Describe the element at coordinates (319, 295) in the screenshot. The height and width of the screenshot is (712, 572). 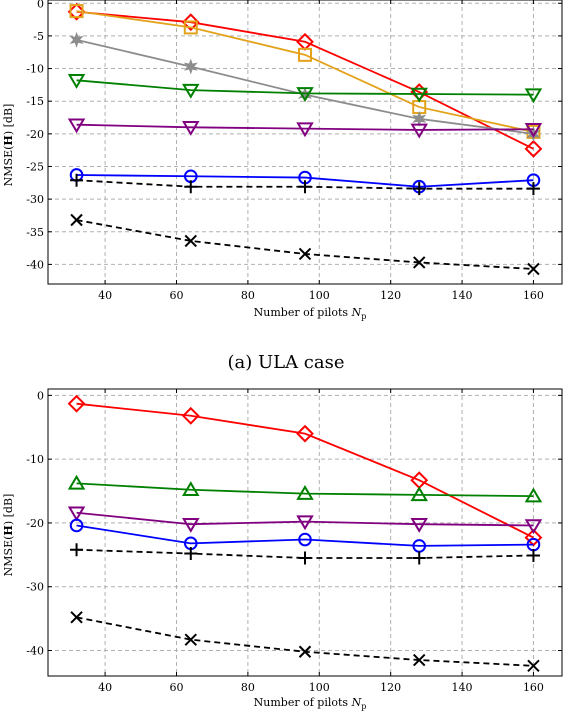
I see `x-tick-label: 100` at that location.